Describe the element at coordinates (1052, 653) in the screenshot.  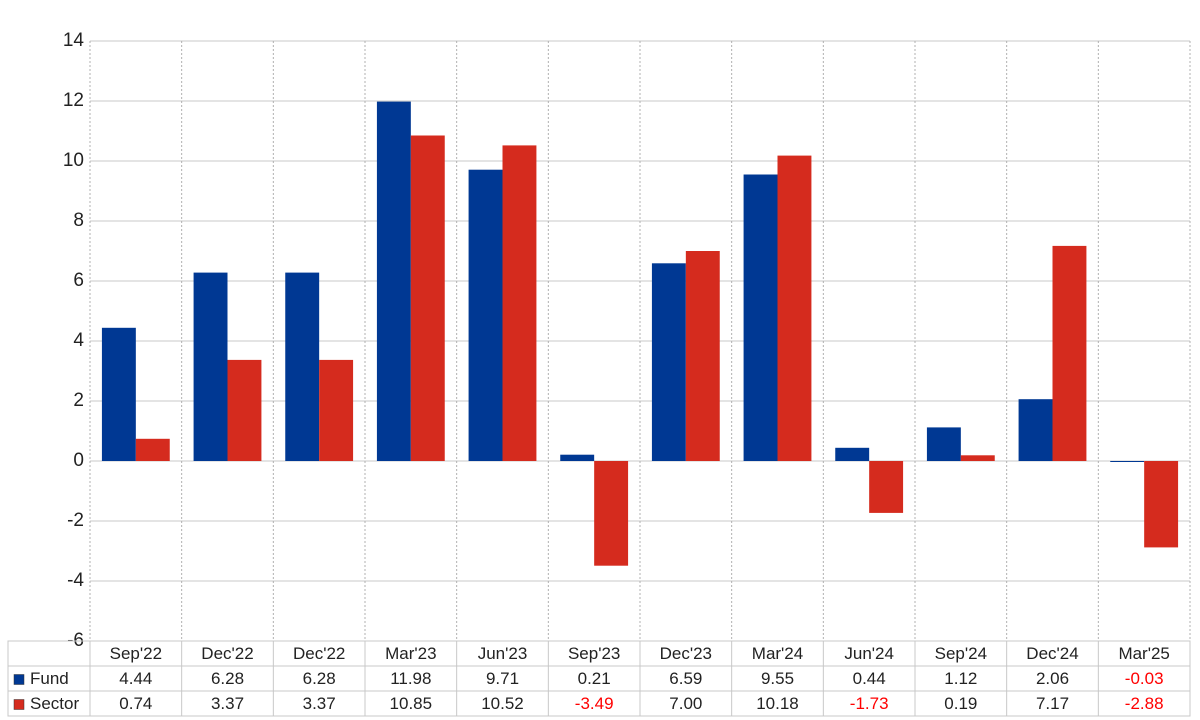
I see `x-tick-label: Dec'24` at that location.